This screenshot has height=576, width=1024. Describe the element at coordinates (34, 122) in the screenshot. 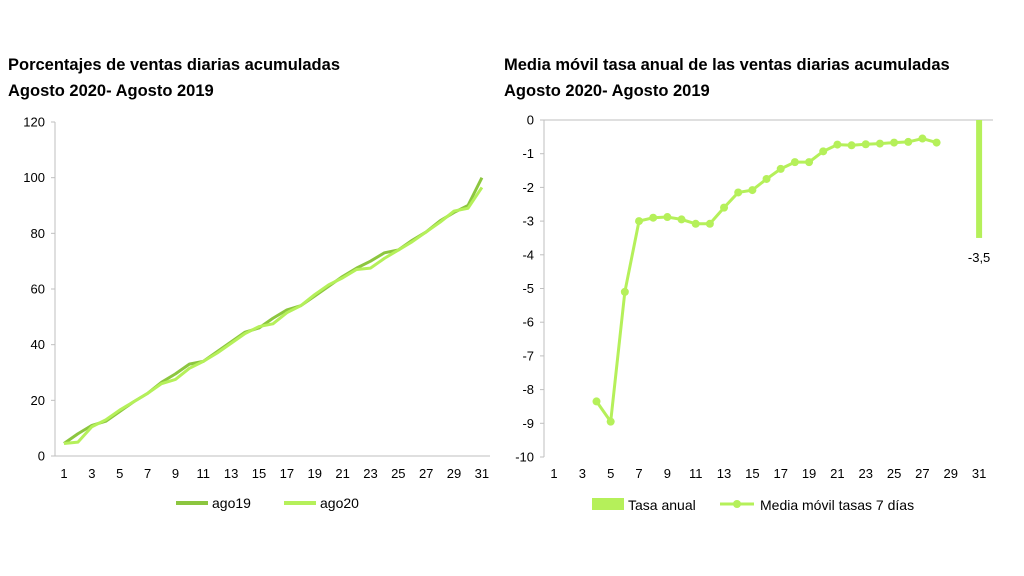

I see `y-tick-label: 120` at that location.